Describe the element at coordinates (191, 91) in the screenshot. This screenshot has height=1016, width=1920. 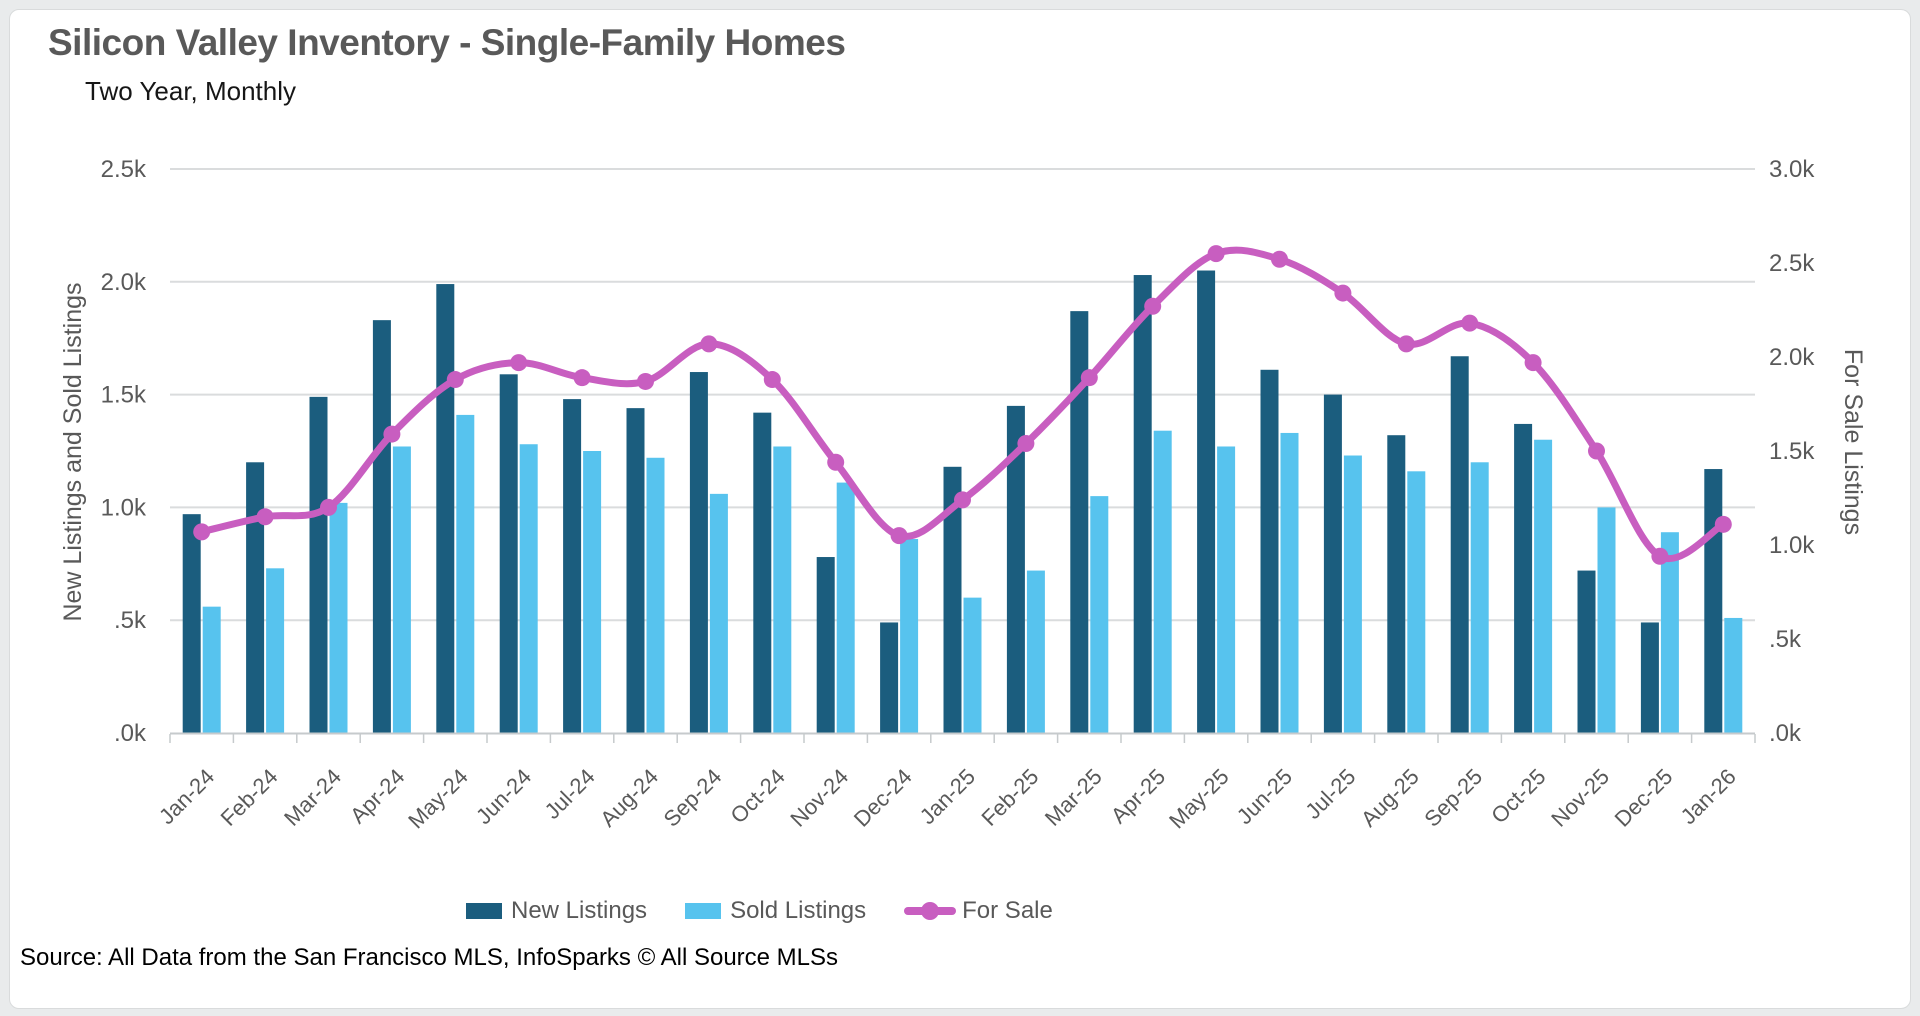
I see `page-subtitle: Two Year, Monthly` at that location.